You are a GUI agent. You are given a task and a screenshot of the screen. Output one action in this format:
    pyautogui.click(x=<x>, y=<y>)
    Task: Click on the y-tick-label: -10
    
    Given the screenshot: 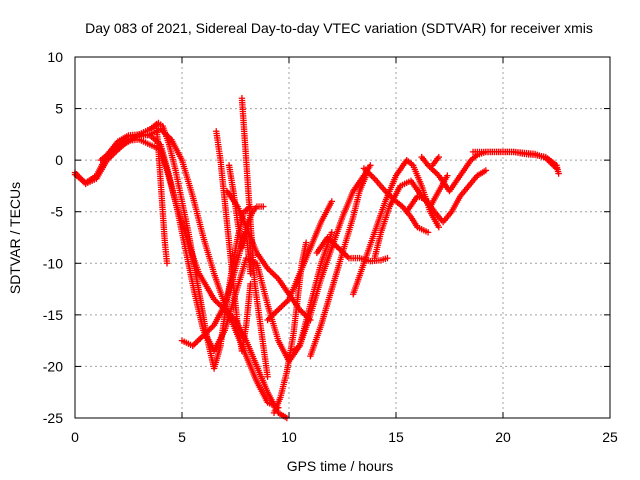 What is the action you would take?
    pyautogui.click(x=53, y=263)
    